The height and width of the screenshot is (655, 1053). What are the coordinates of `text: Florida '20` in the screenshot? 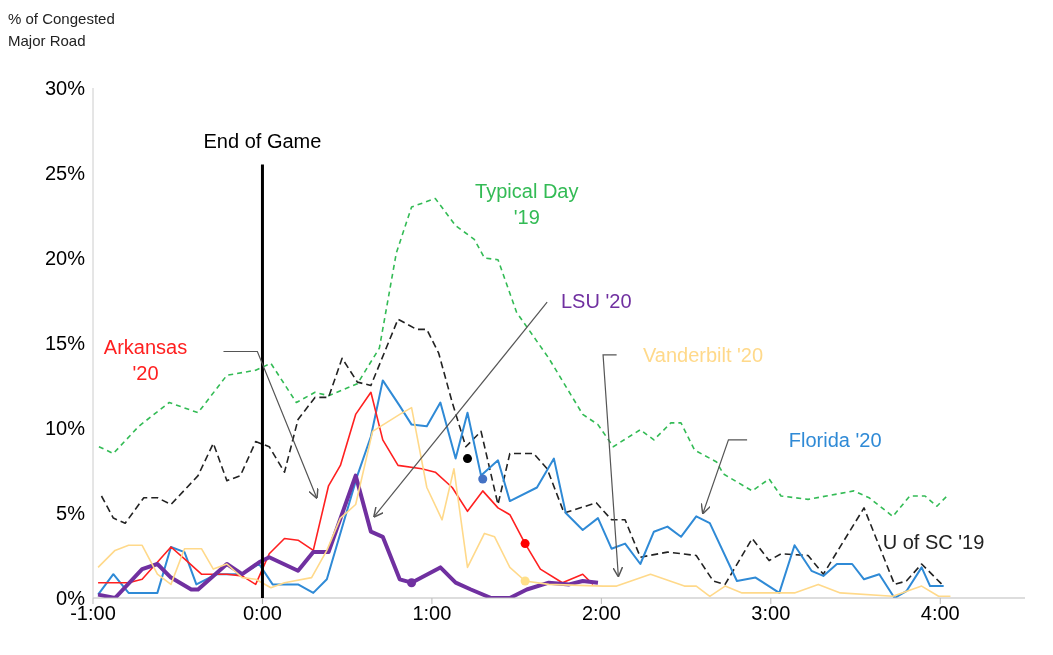 It's located at (835, 439).